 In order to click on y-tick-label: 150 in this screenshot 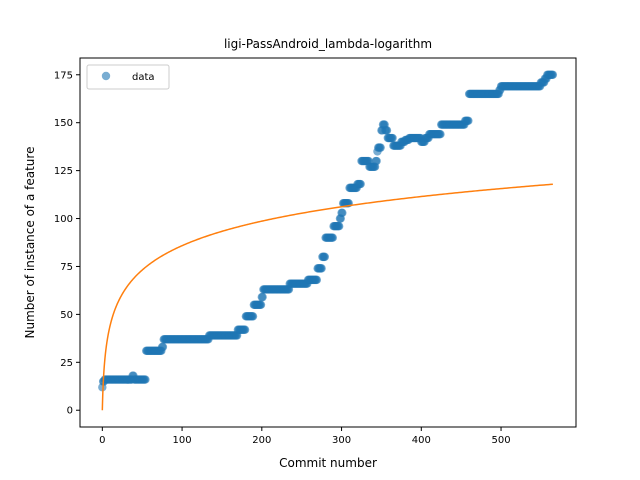, I will do `click(63, 123)`.